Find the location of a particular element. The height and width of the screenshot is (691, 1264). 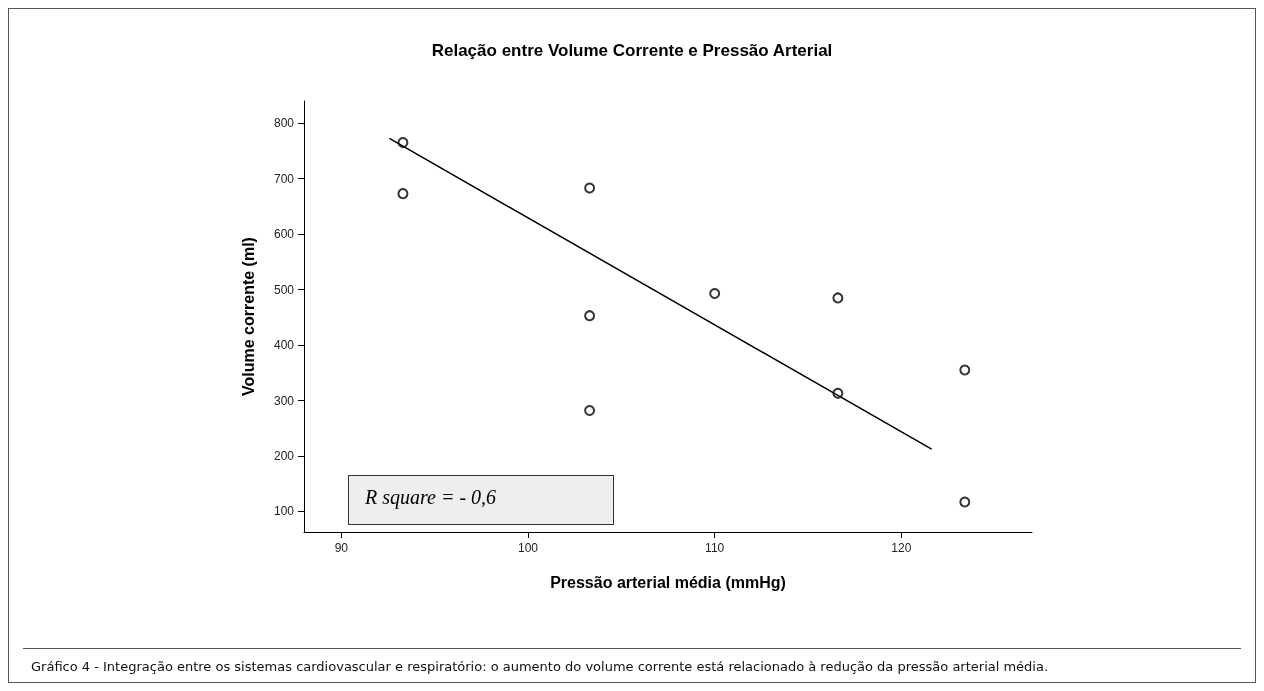

y-tick-label: 600 is located at coordinates (284, 234).